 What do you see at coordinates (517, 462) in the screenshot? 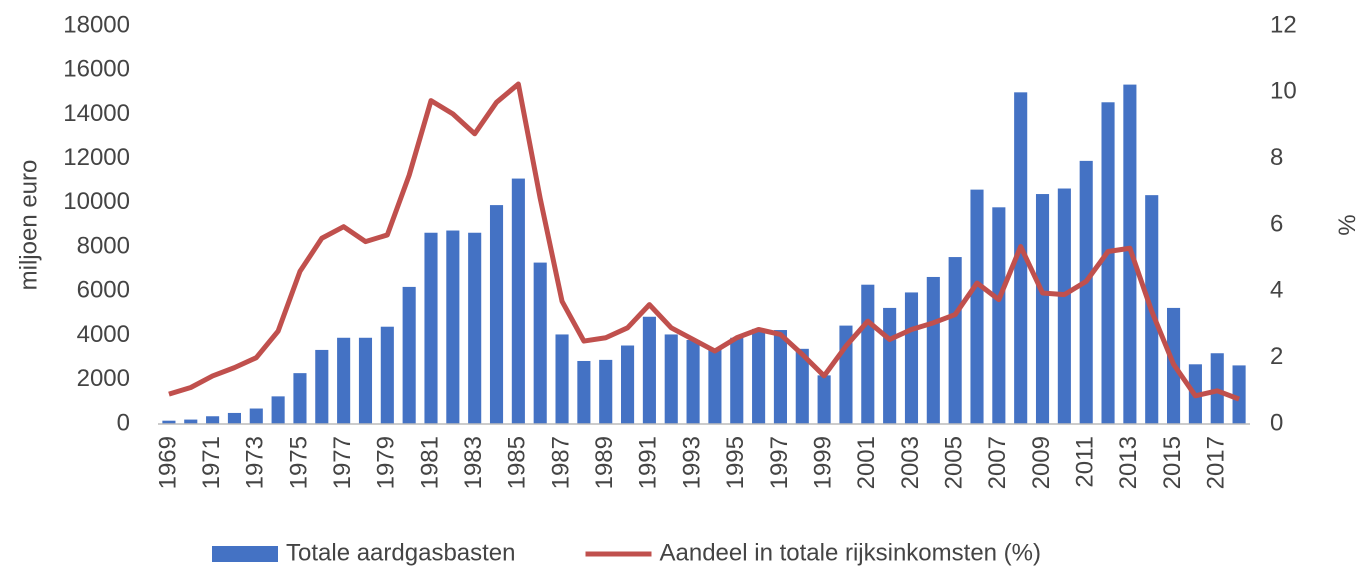
I see `x-tick-label: 1985` at bounding box center [517, 462].